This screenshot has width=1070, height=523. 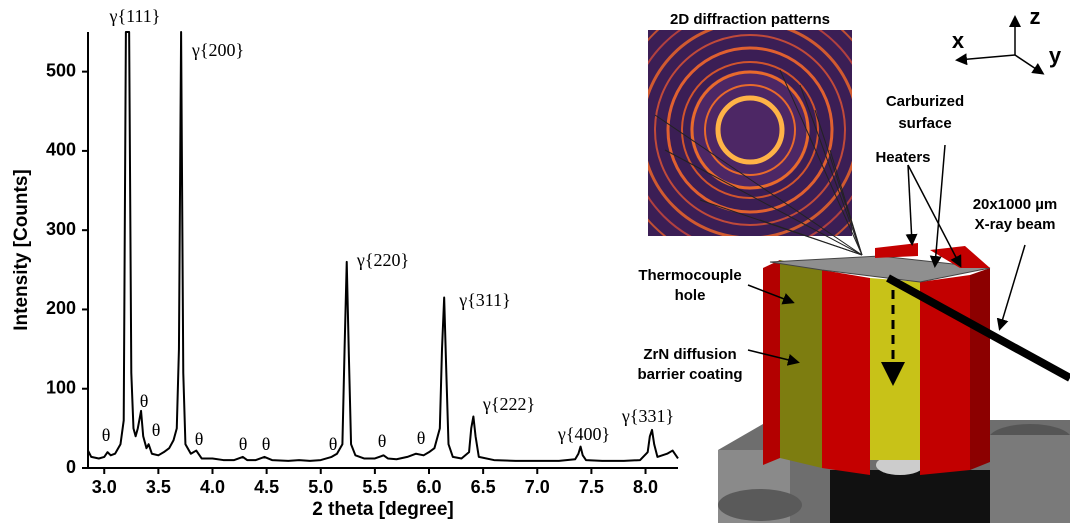 I want to click on x-tick-label: 8.0, so click(x=645, y=487).